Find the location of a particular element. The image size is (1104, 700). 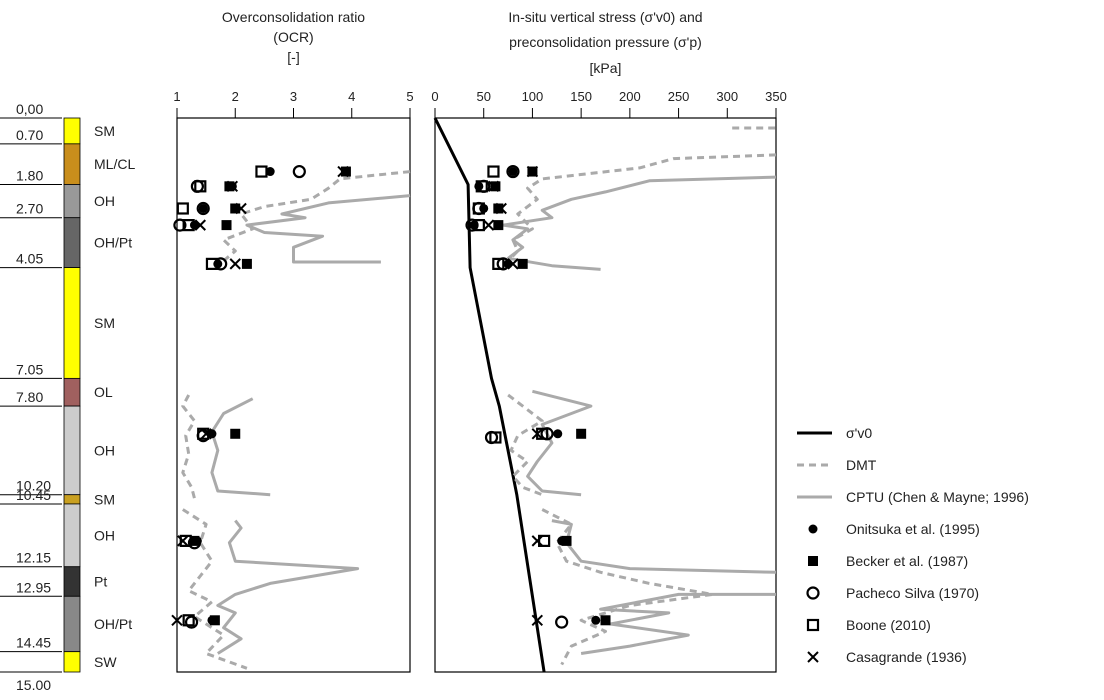

depth-label: 14.45 is located at coordinates (33, 643).